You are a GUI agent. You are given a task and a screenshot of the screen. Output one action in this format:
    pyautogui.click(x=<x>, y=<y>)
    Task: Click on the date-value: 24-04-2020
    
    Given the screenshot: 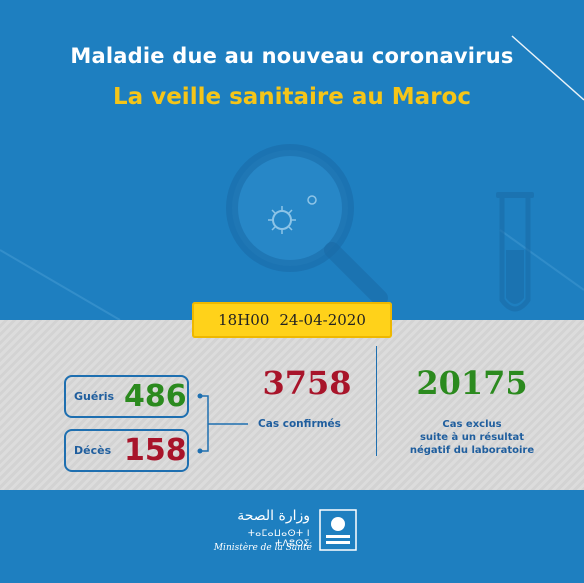 What is the action you would take?
    pyautogui.click(x=322, y=320)
    